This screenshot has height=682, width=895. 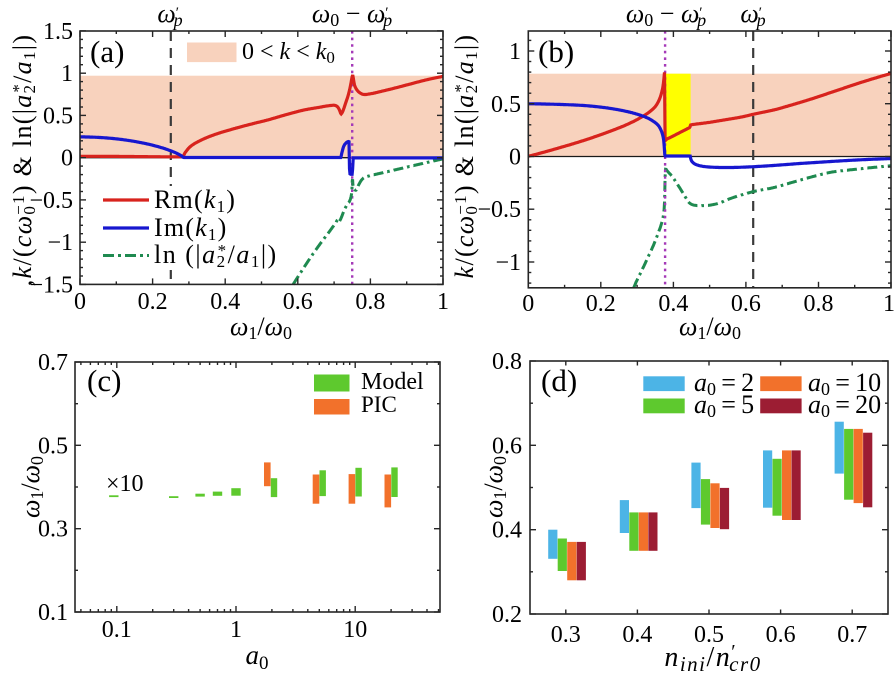 I want to click on svg-text: a0 = 2, so click(x=724, y=383).